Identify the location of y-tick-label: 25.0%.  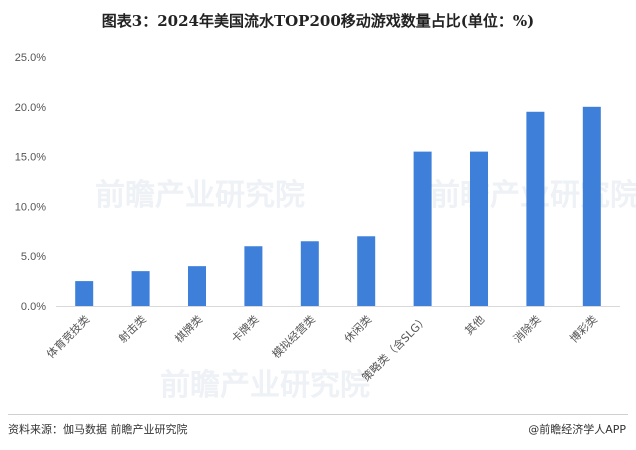
(30, 58).